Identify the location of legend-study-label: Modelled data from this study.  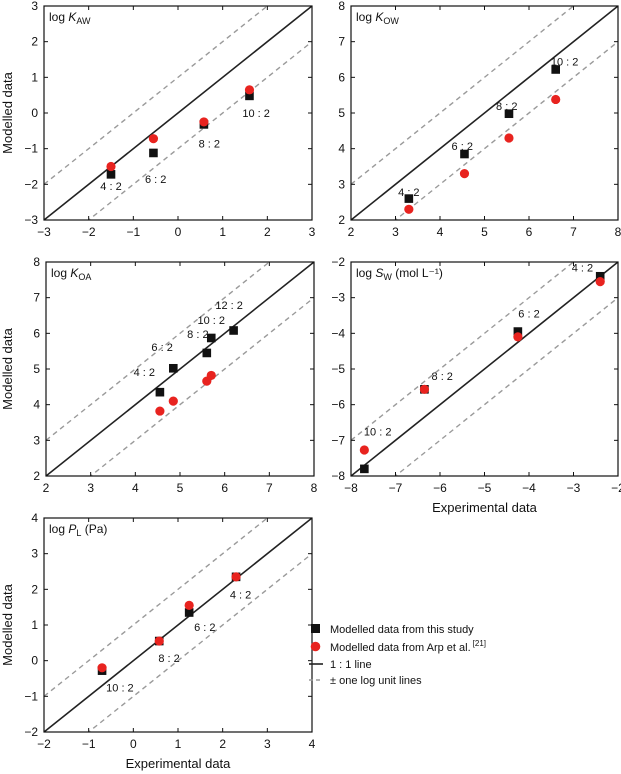
(402, 630).